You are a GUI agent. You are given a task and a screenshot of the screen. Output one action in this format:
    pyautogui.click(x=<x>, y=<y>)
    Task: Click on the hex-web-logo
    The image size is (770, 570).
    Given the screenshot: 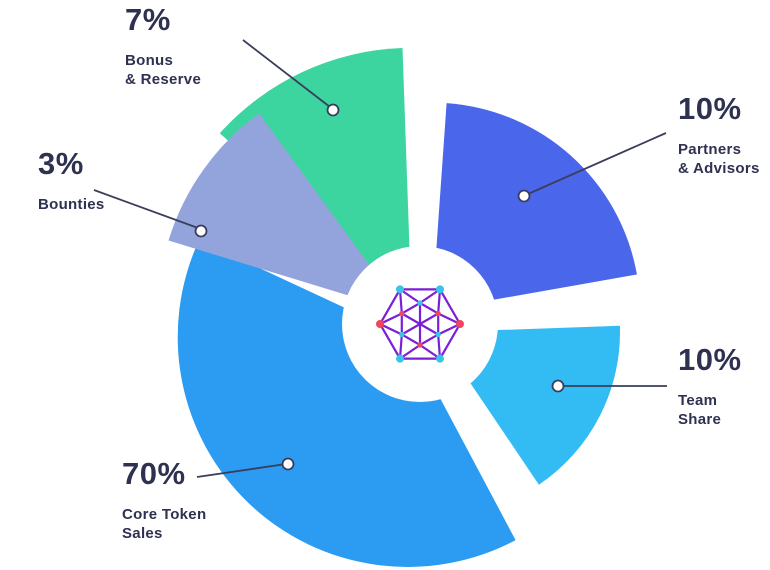 What is the action you would take?
    pyautogui.click(x=420, y=324)
    